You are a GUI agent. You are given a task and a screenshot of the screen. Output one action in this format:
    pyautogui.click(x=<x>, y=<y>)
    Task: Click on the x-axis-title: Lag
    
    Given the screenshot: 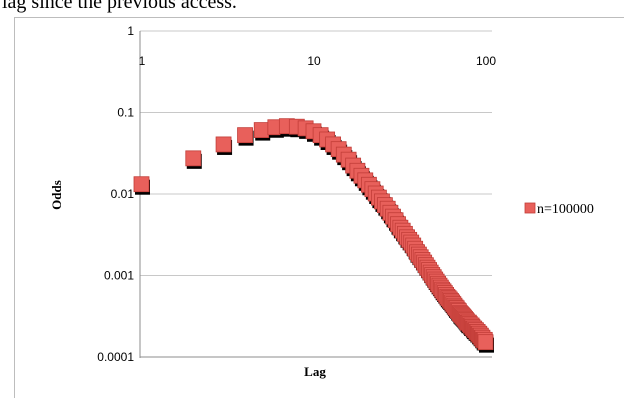 What is the action you would take?
    pyautogui.click(x=315, y=371)
    